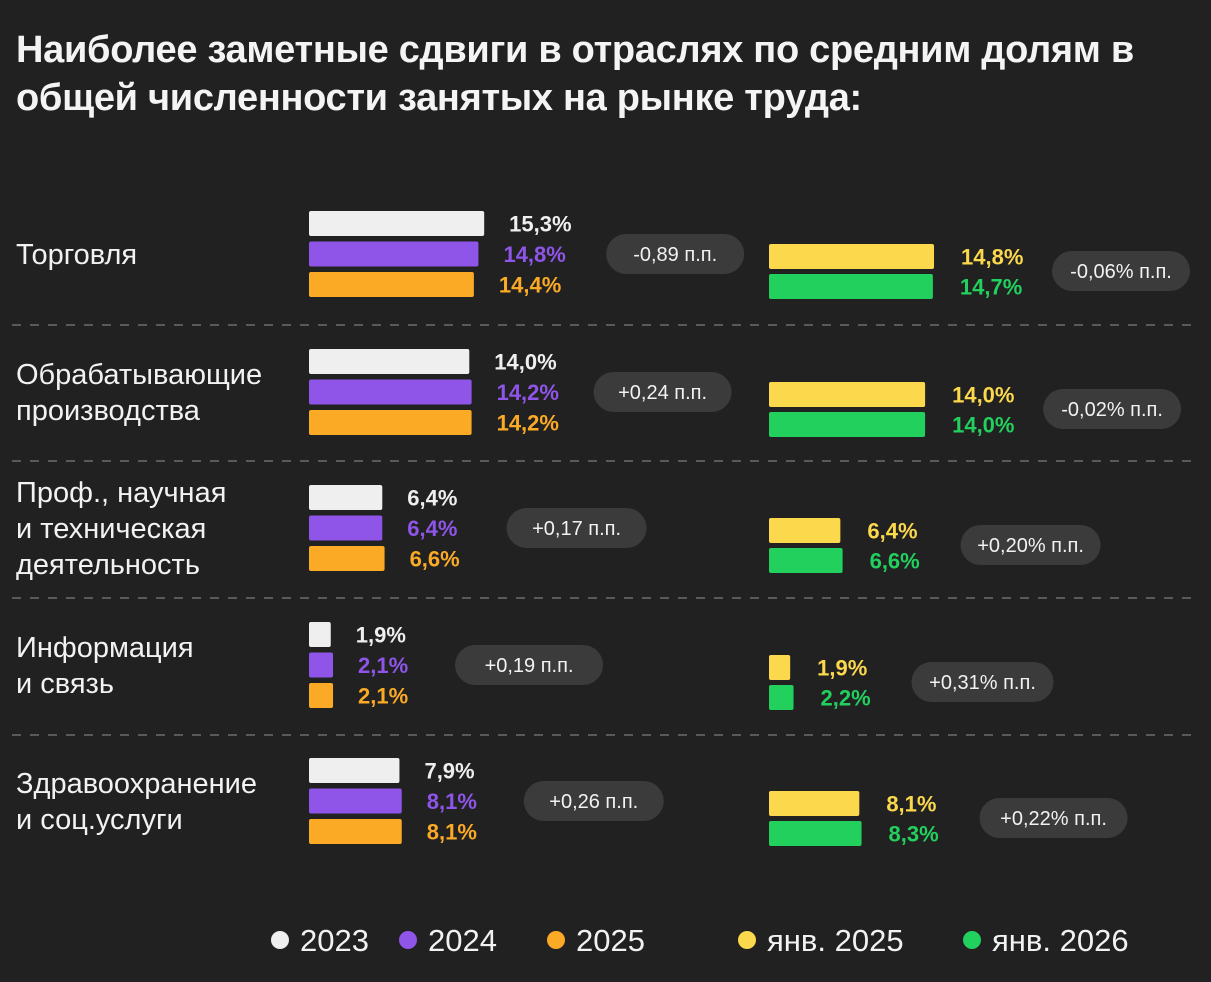 The width and height of the screenshot is (1211, 982). I want to click on delta-badge-text: +0,19 п.п., so click(529, 666).